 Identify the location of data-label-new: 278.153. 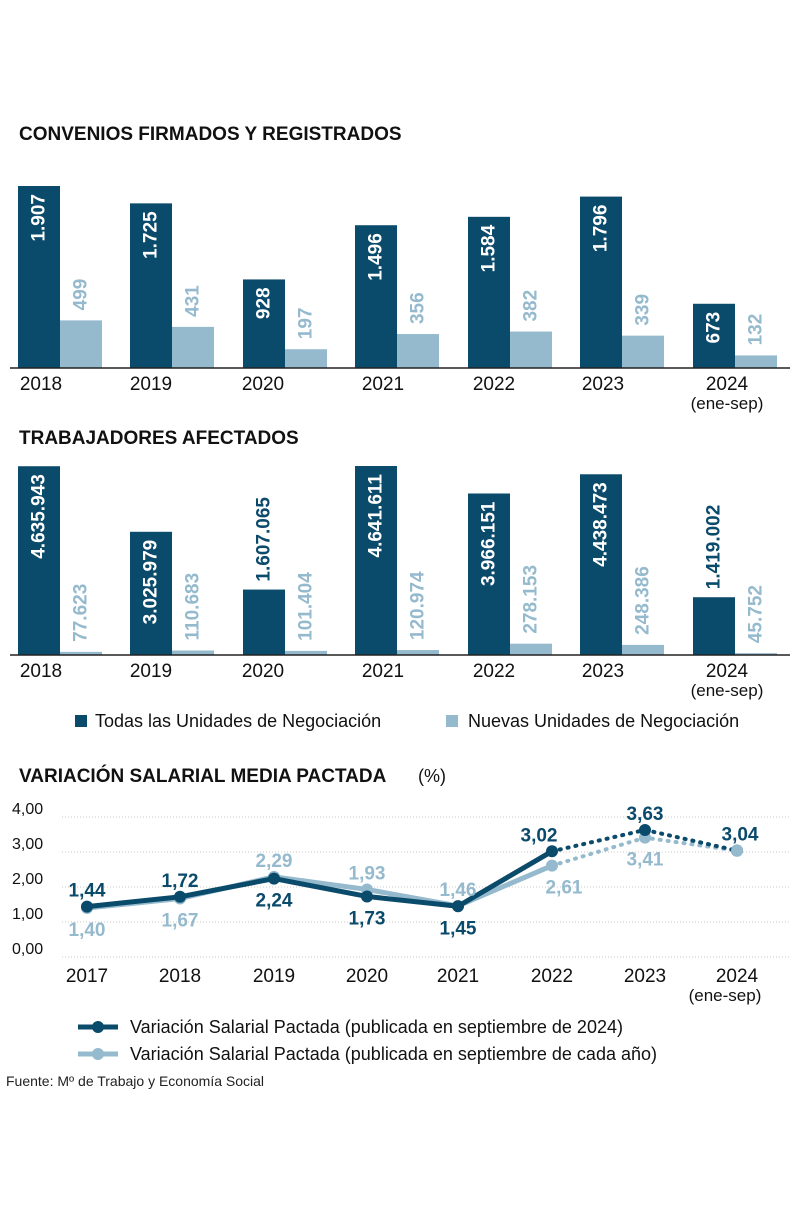
(531, 599).